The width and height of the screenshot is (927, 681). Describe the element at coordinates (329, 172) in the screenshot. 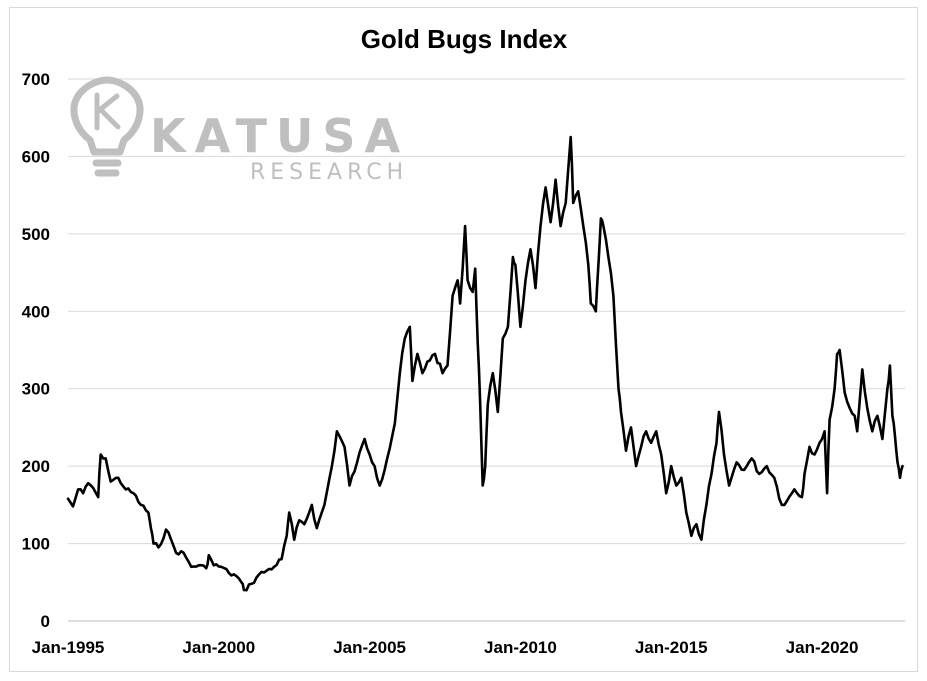

I see `watermark-sub: RESEARCH` at that location.